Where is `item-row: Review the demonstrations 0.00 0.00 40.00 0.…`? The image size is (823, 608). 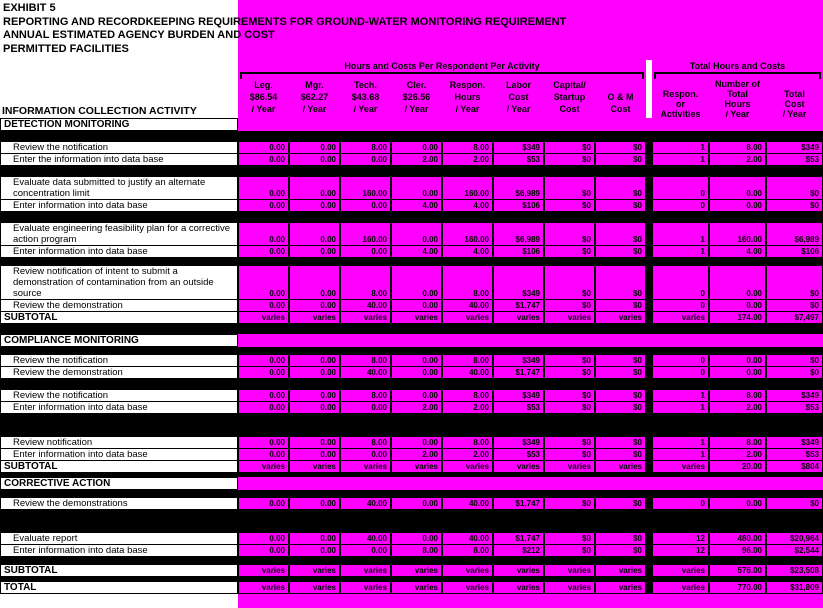
item-row: Review the demonstrations 0.00 0.00 40.00 0.… is located at coordinates (411, 503).